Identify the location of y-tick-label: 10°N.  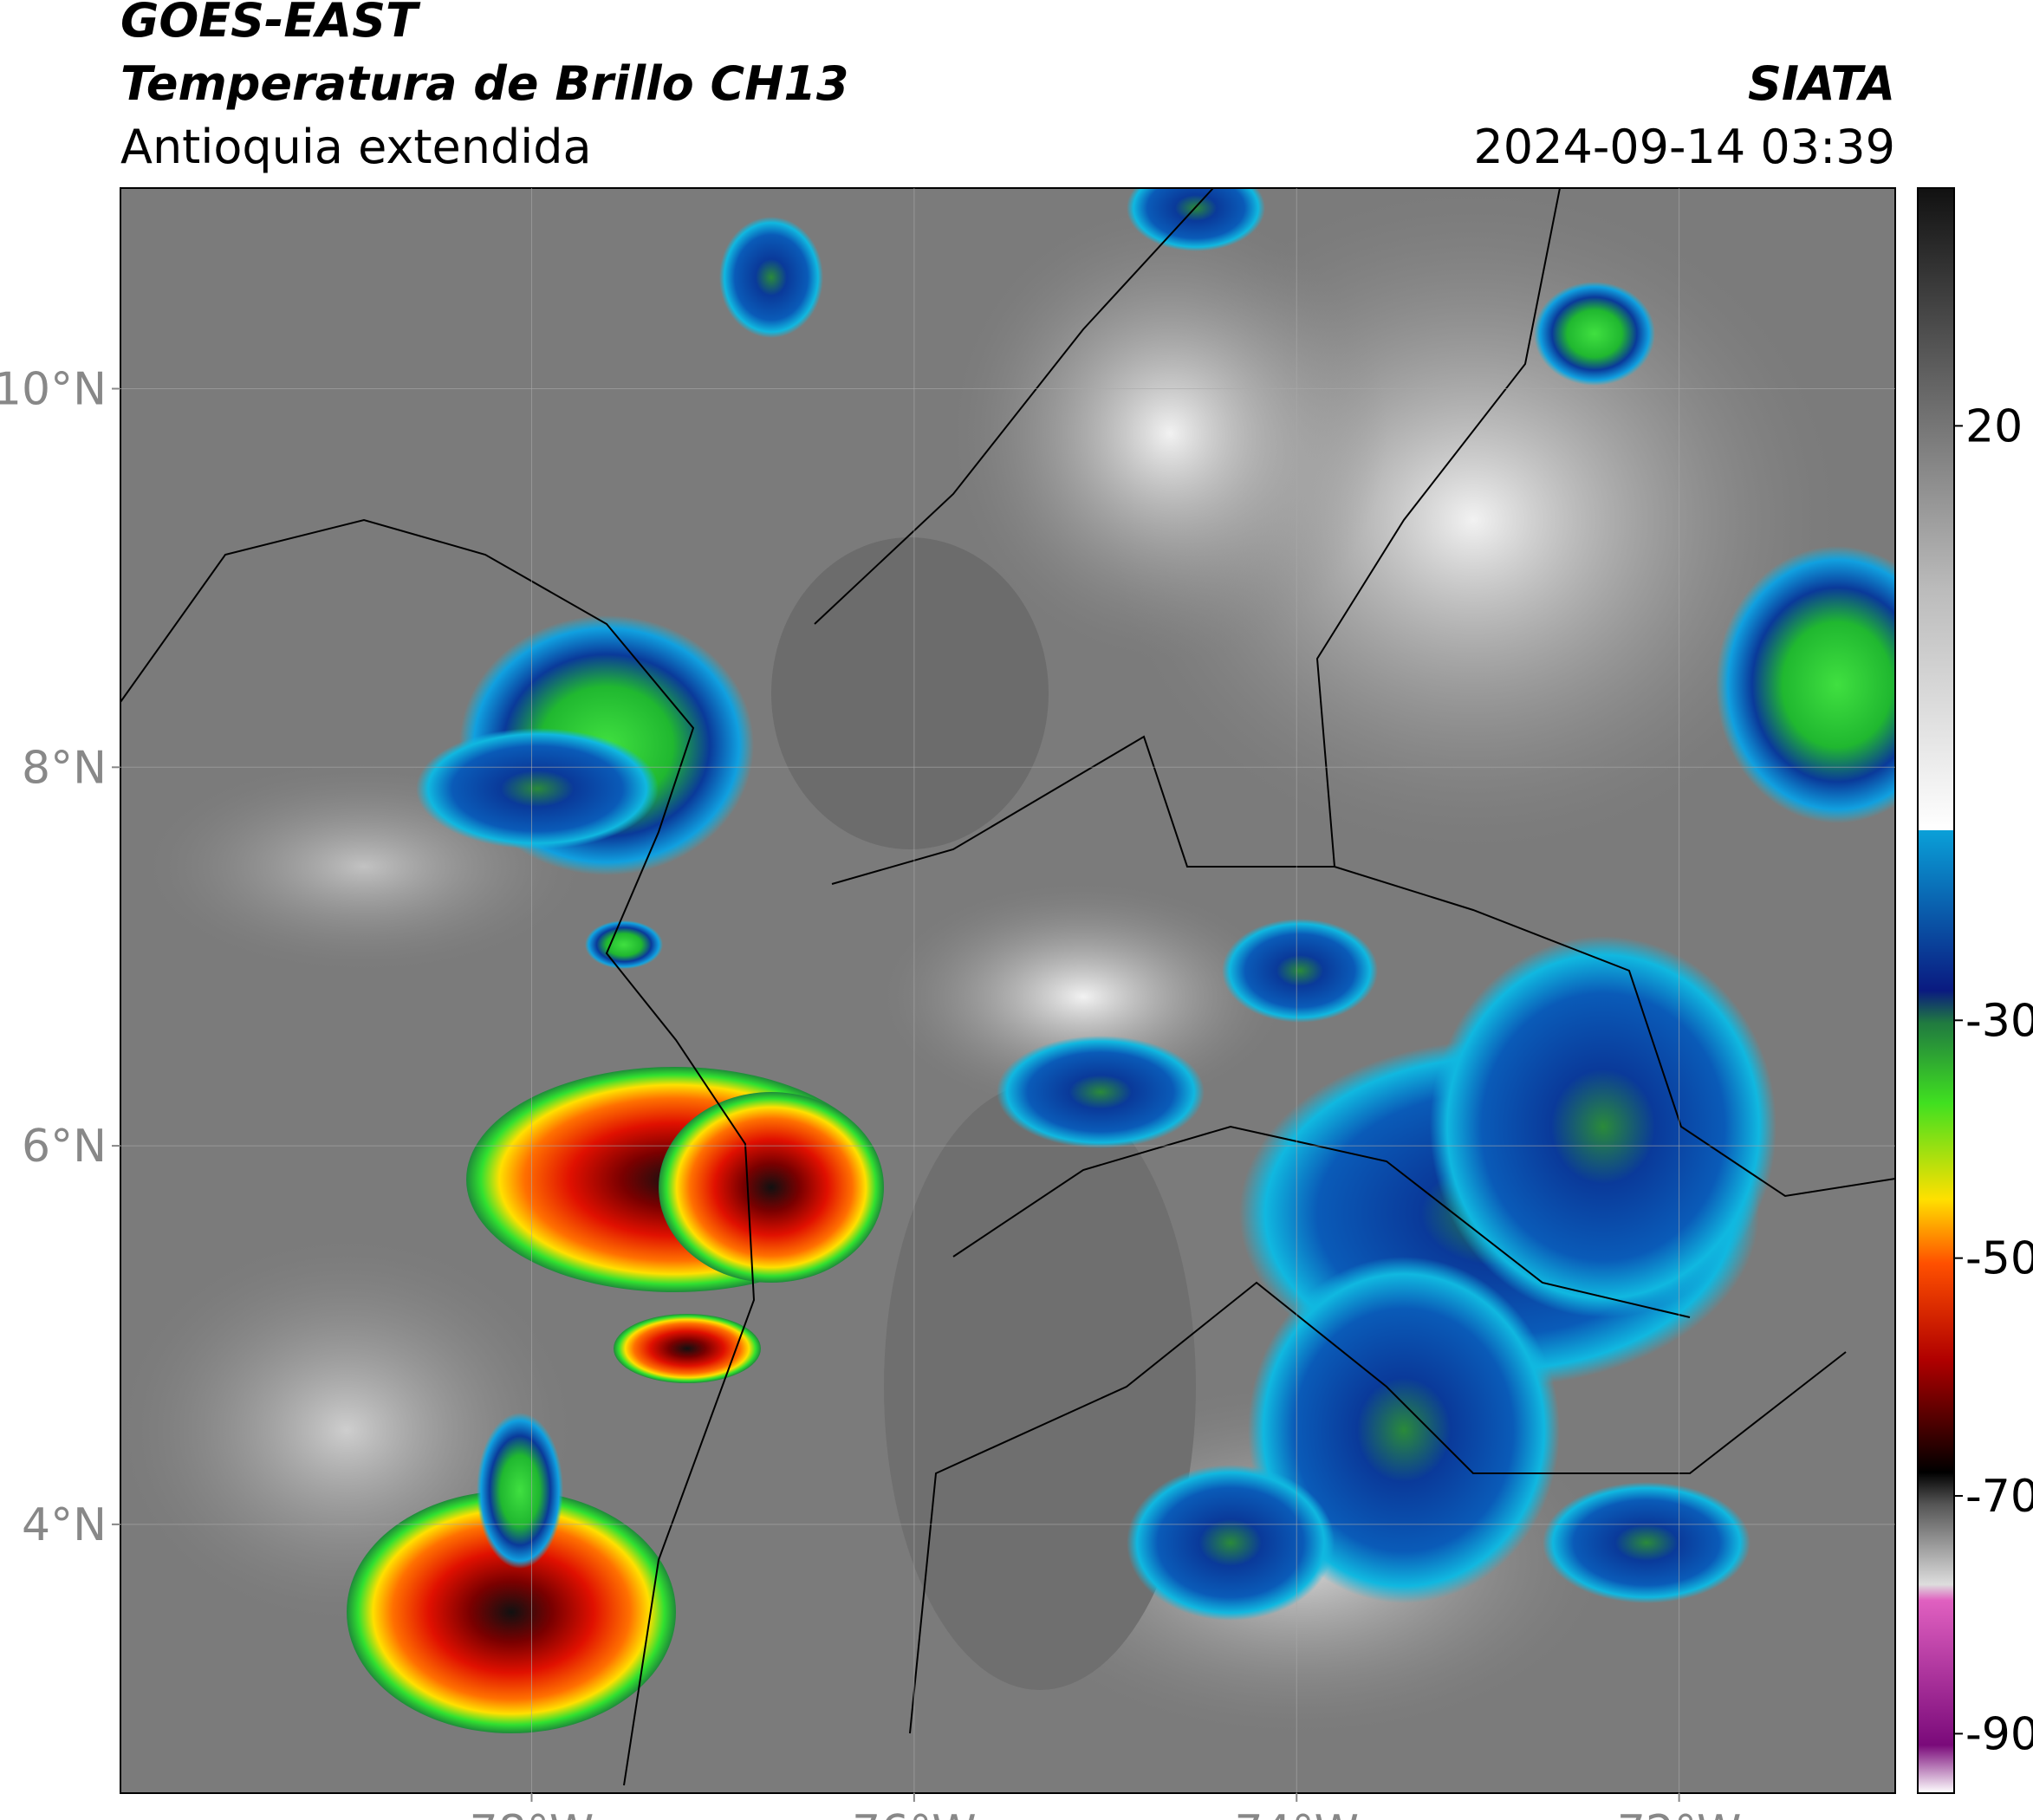
(53, 390).